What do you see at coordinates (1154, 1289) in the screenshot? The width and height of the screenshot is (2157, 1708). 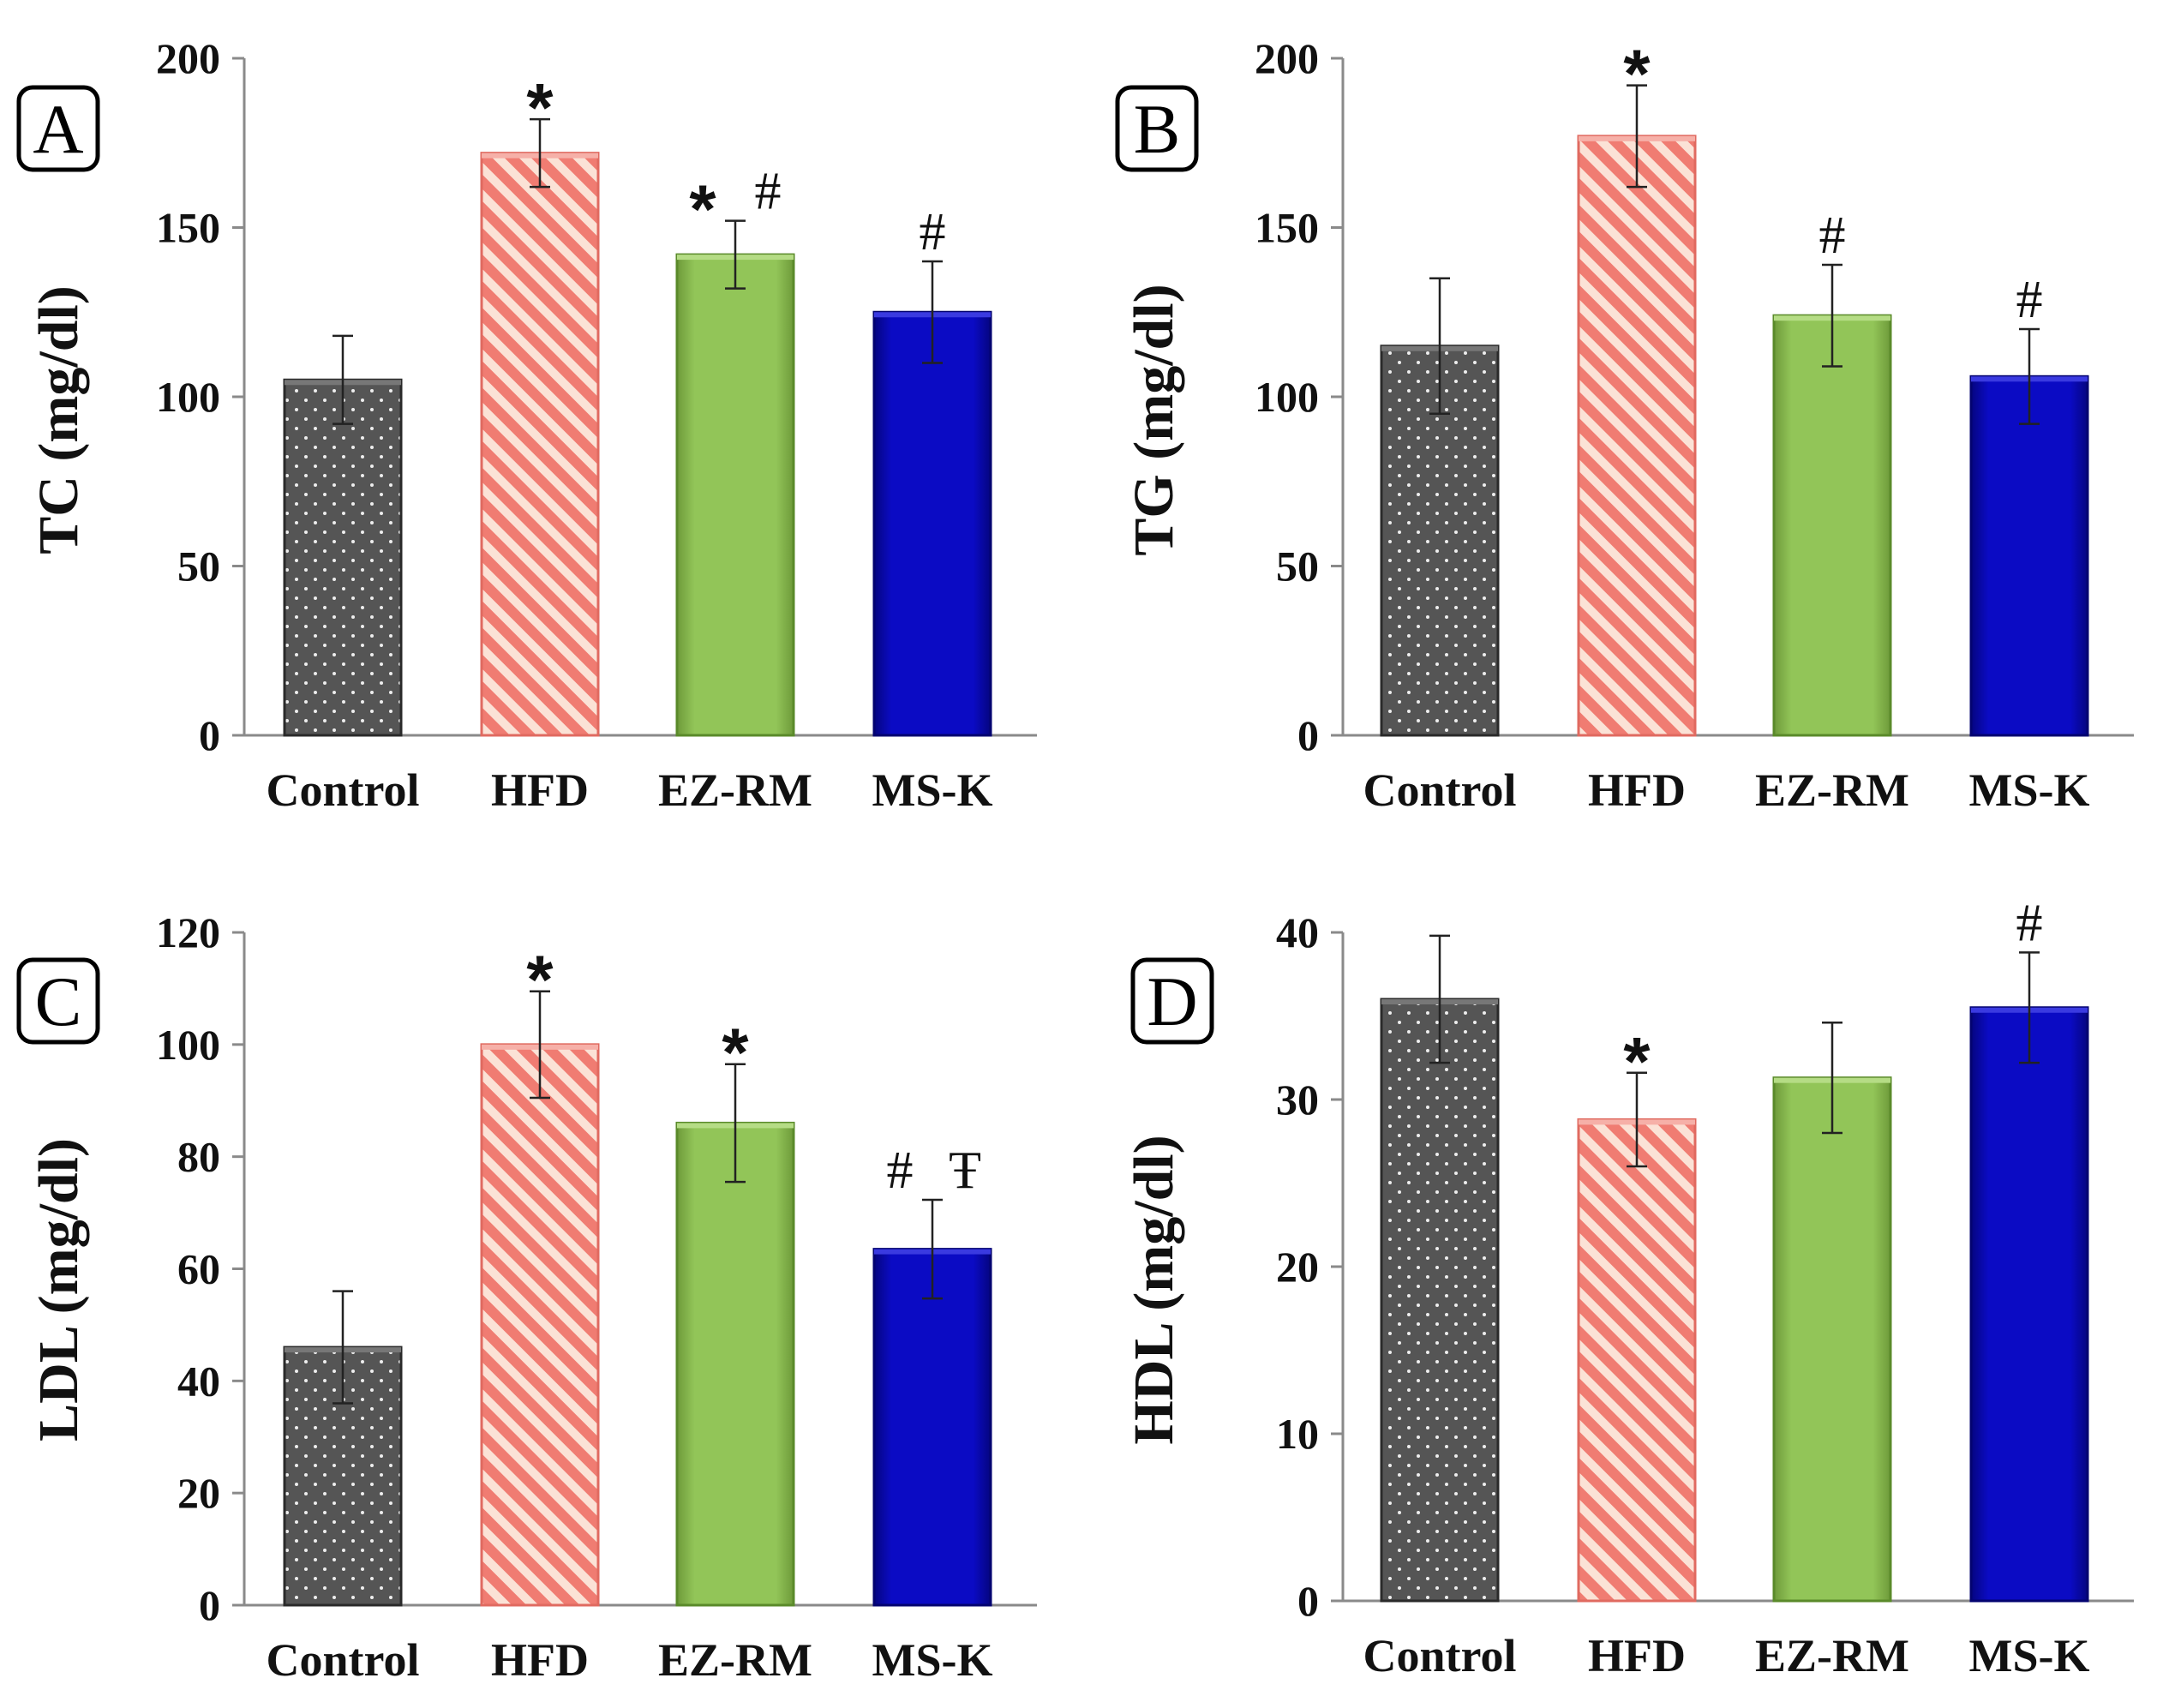 I see `y-axis-label-d: HDL (mg/dl)` at bounding box center [1154, 1289].